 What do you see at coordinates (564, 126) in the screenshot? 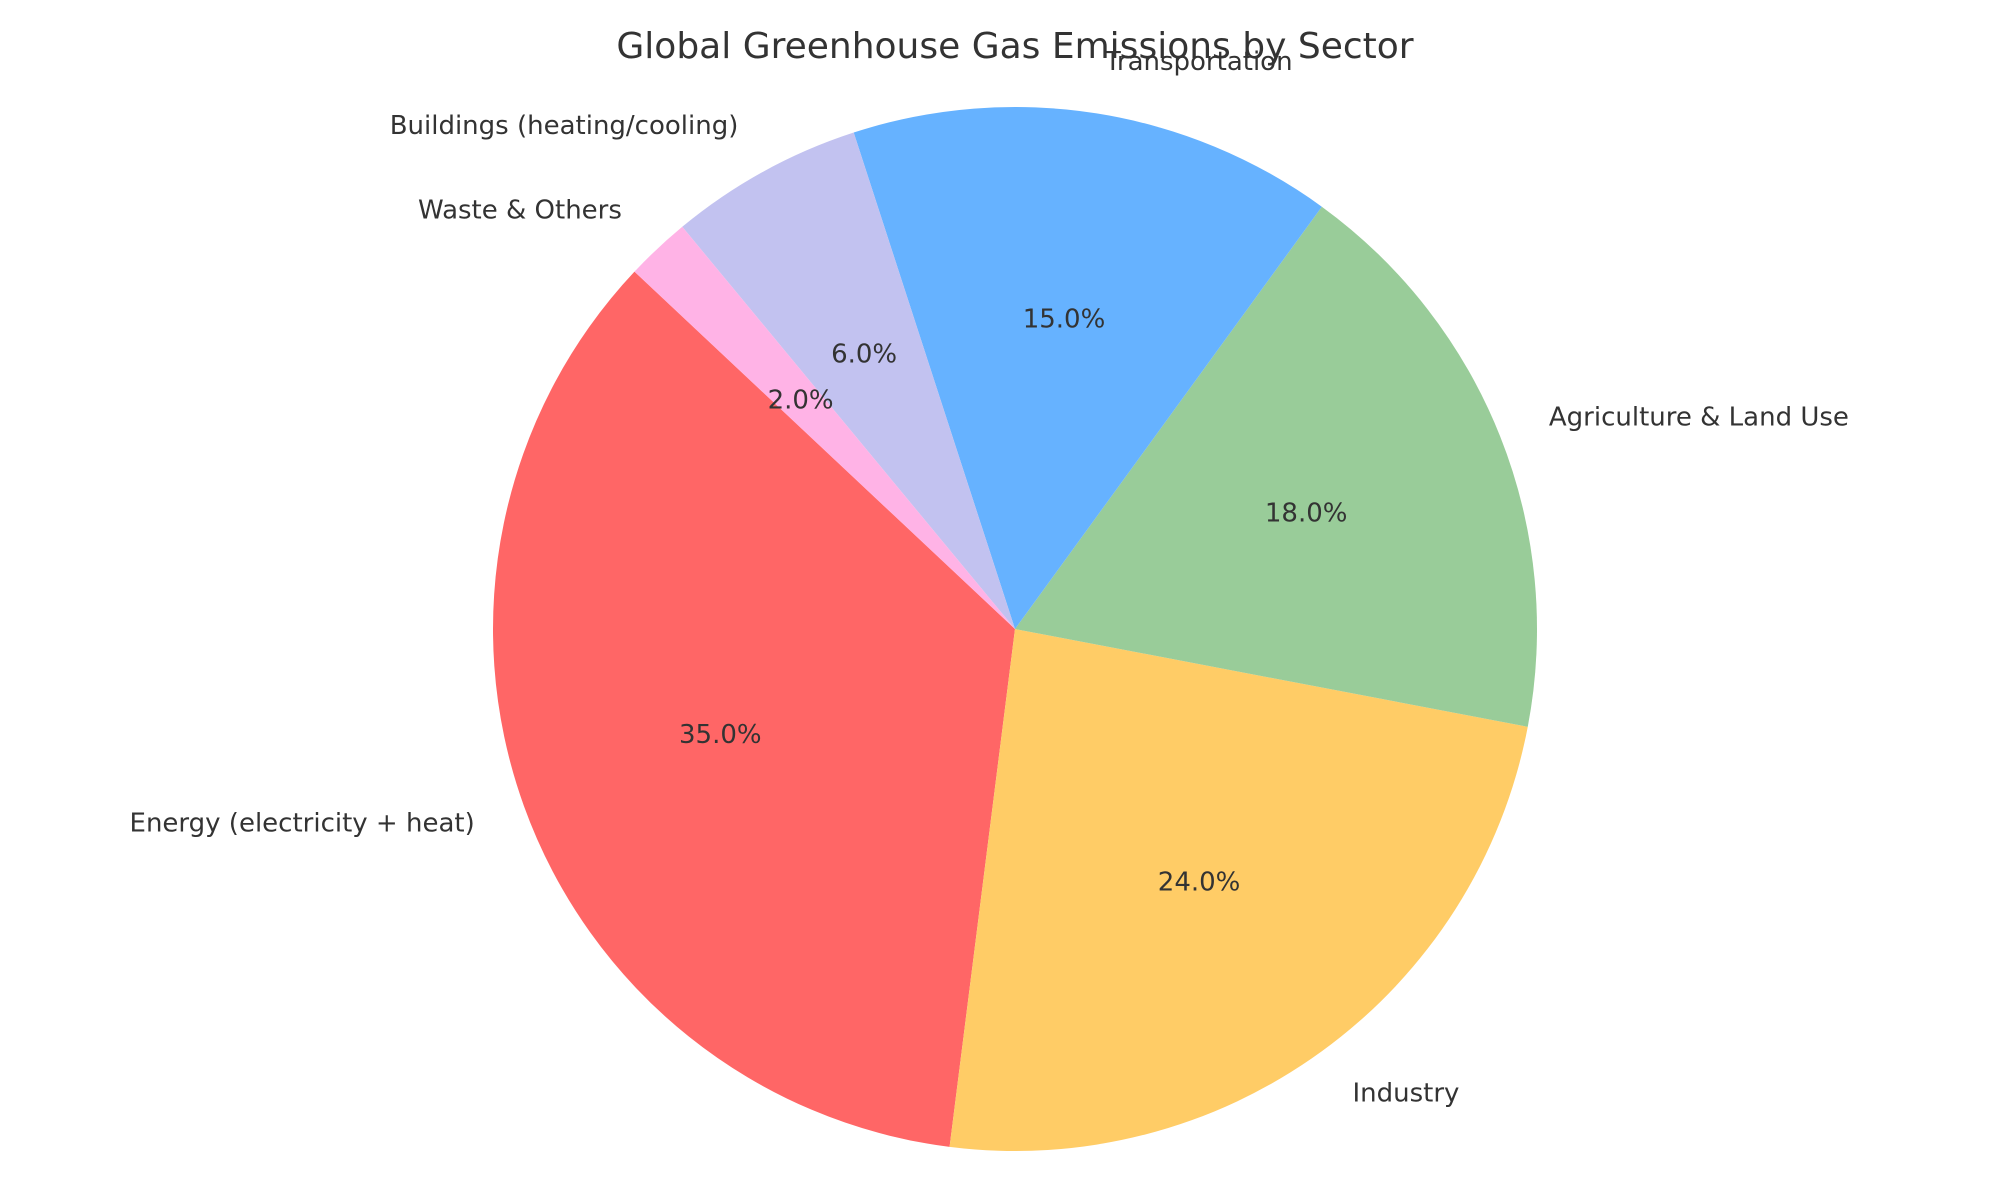
I see `slice-label-buildings-heating-cooling: Buildings (heating/cooling)` at bounding box center [564, 126].